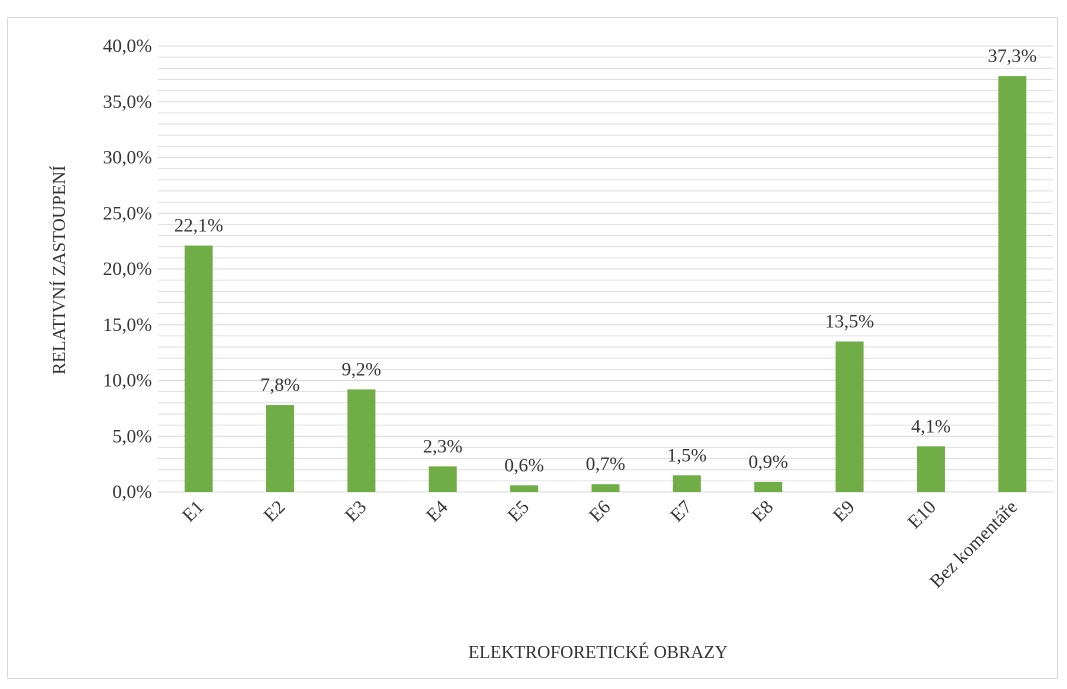  Describe the element at coordinates (127, 213) in the screenshot. I see `y-tick-label: 25,0%` at that location.